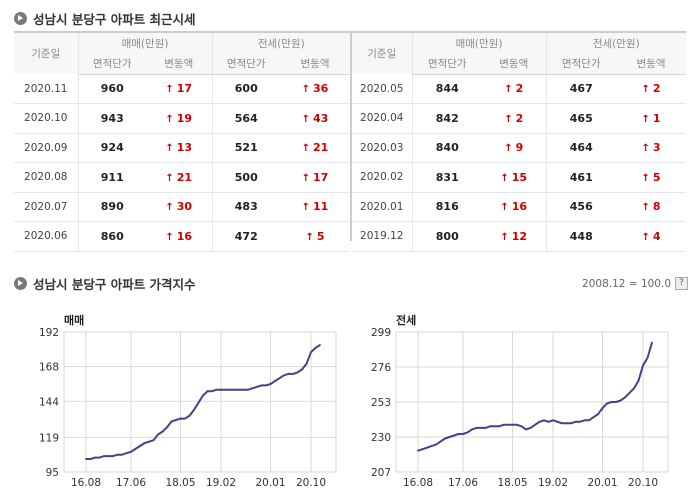  What do you see at coordinates (179, 64) in the screenshot?
I see `header-sale-change: 변동액` at bounding box center [179, 64].